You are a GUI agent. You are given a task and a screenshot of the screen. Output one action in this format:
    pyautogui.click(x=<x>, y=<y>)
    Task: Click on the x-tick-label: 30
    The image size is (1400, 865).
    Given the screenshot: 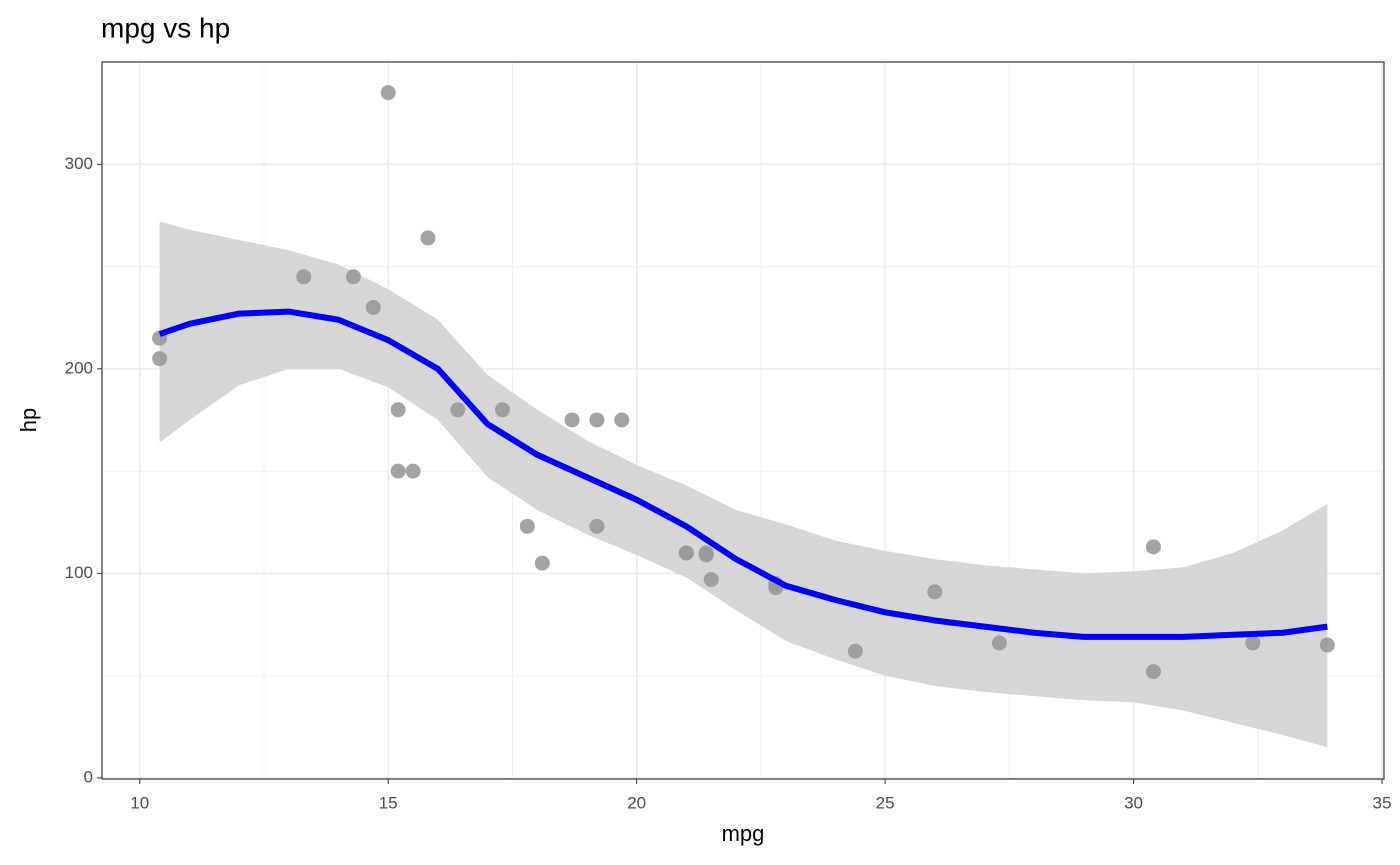 What is the action you would take?
    pyautogui.click(x=1133, y=802)
    